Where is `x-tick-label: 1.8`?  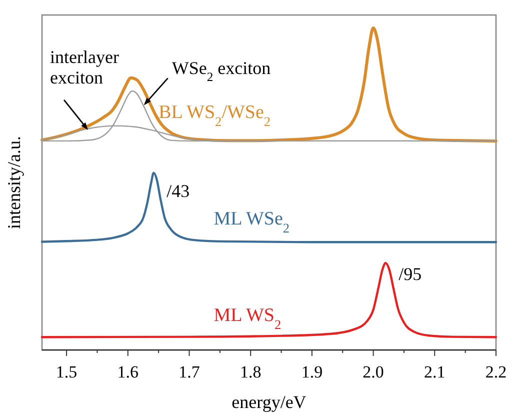
x-tick-label: 1.8 is located at coordinates (251, 372).